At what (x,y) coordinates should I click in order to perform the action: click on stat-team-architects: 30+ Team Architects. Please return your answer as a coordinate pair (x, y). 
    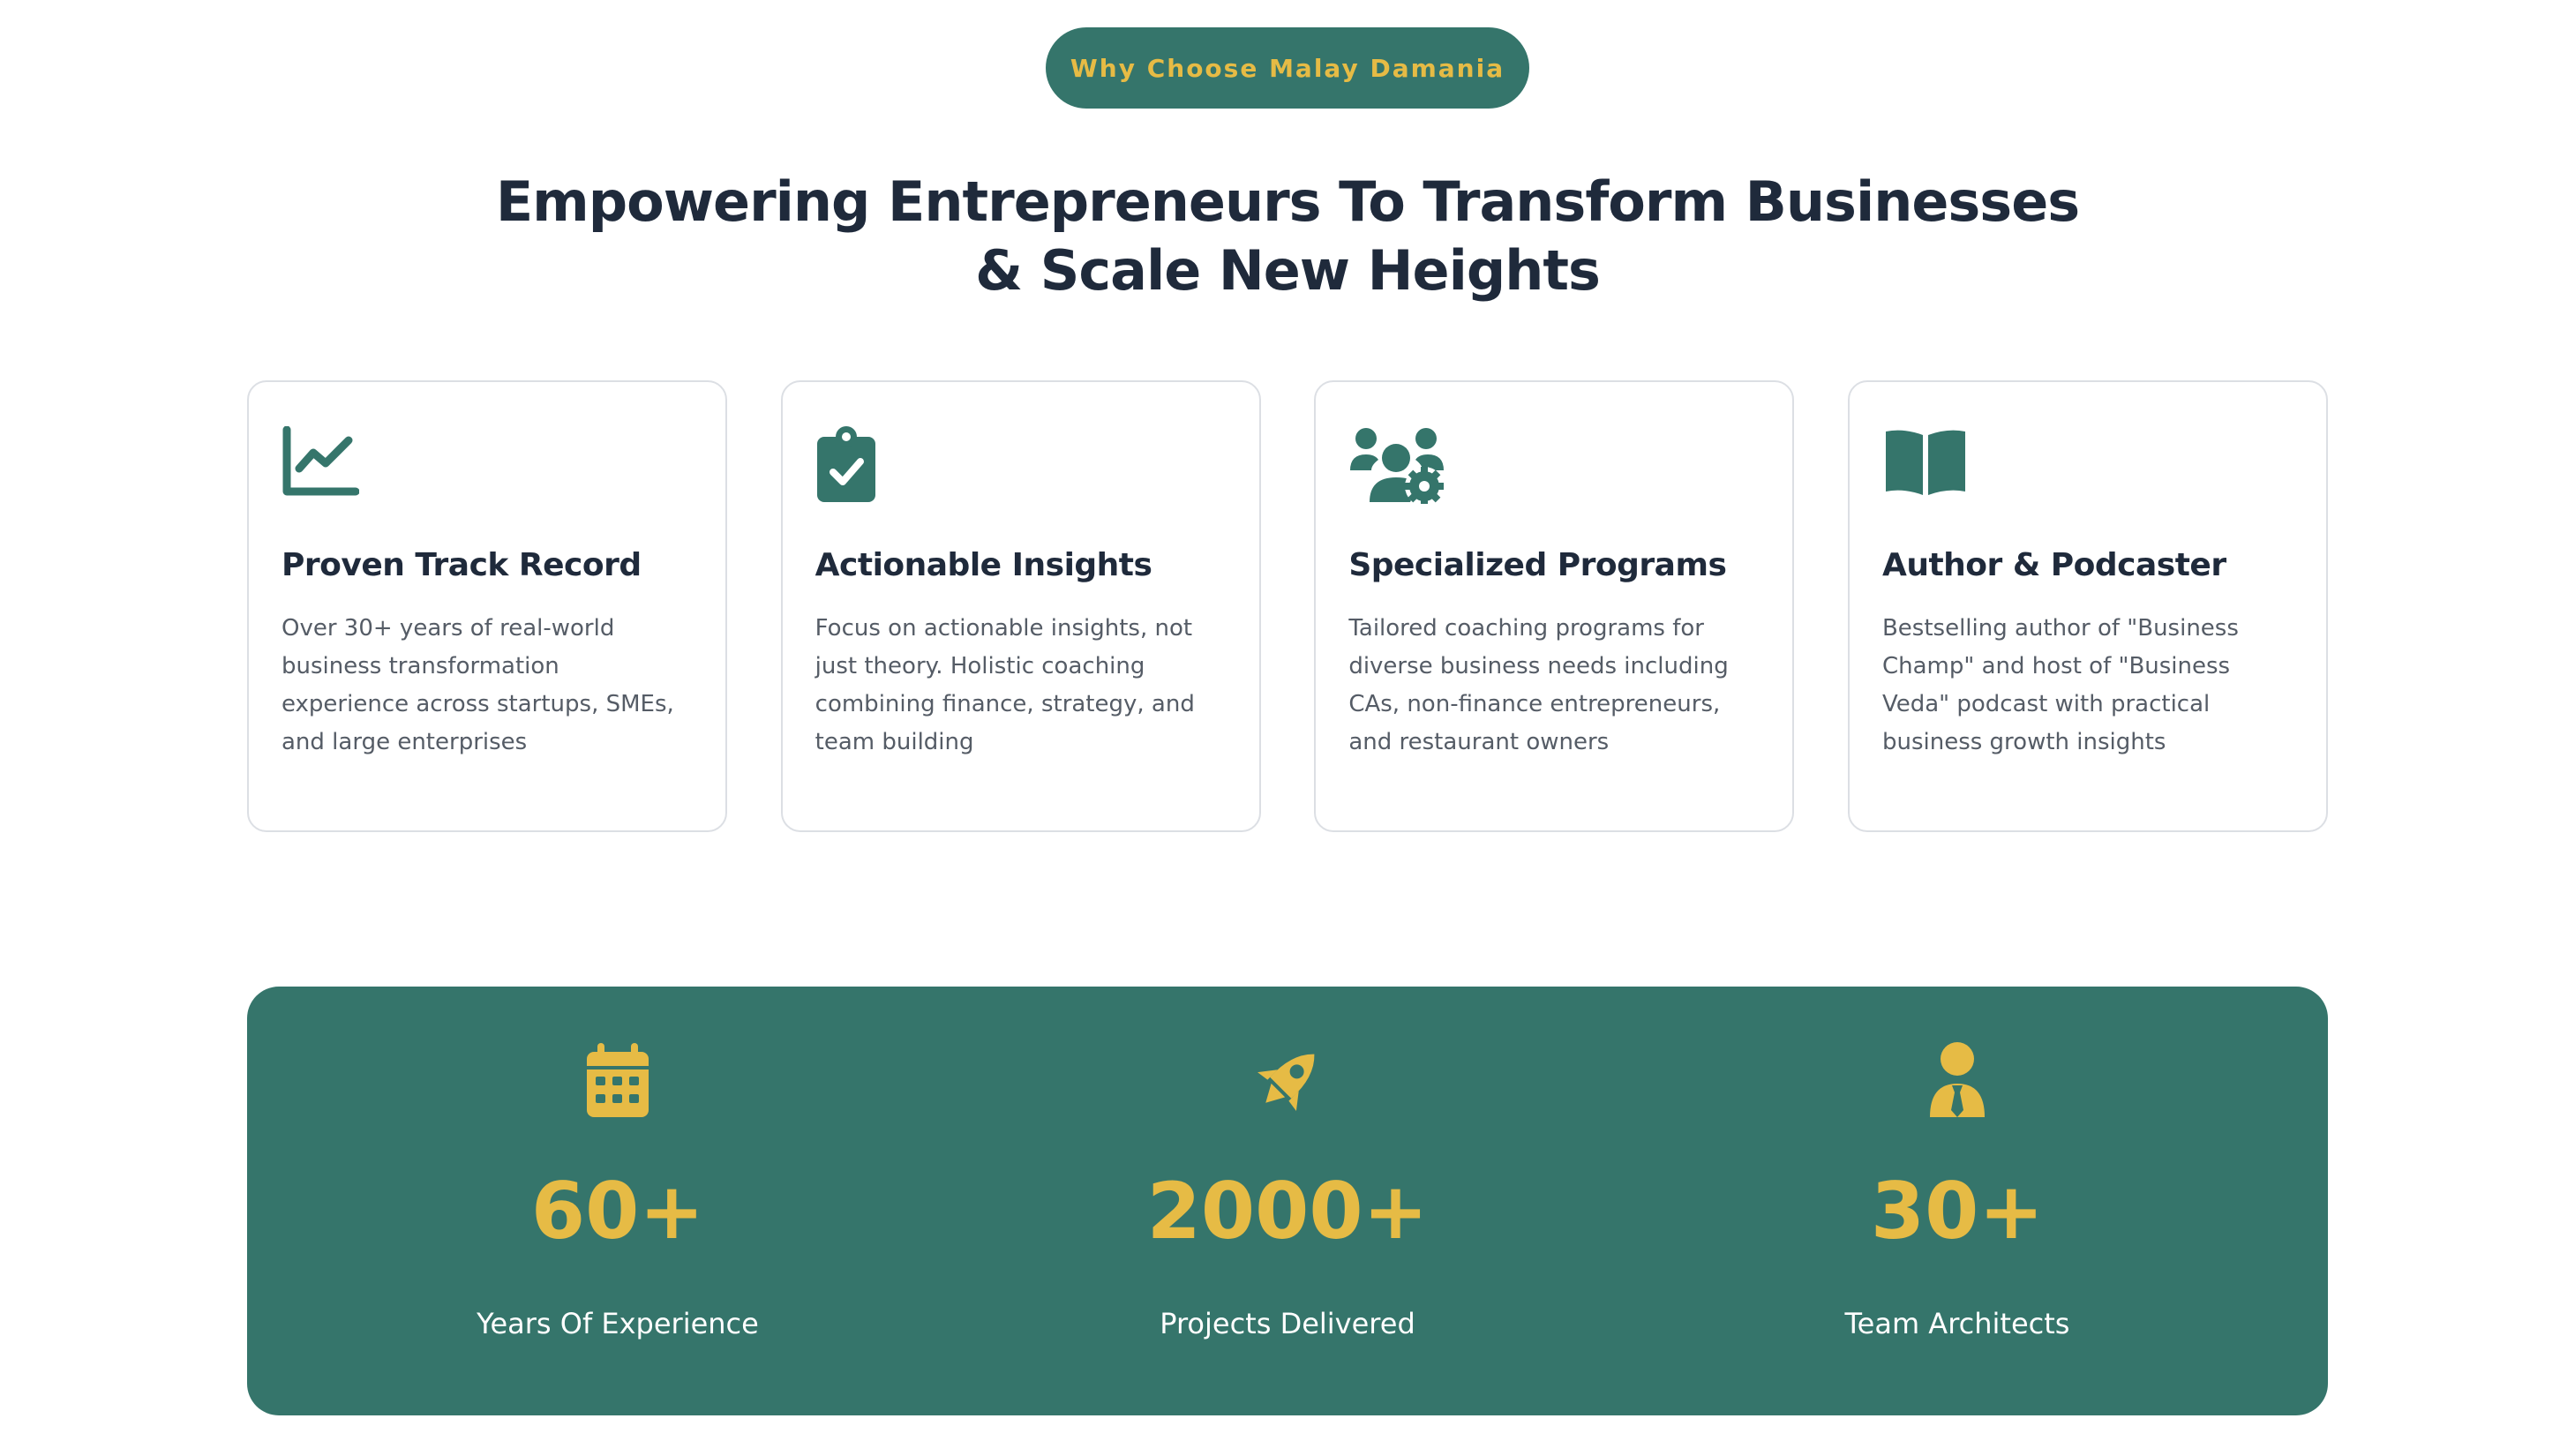
    Looking at the image, I should click on (1957, 1201).